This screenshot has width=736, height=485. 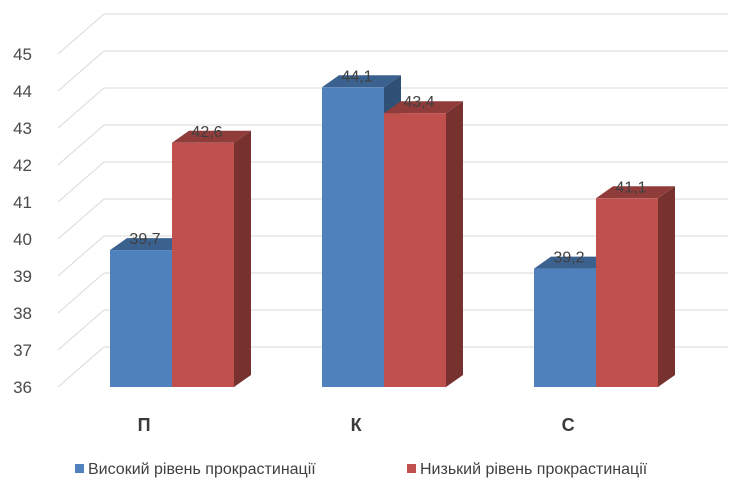 I want to click on y-axis-ticks: 36 37 38 39 40 41 42 43 44 45, so click(x=22, y=221).